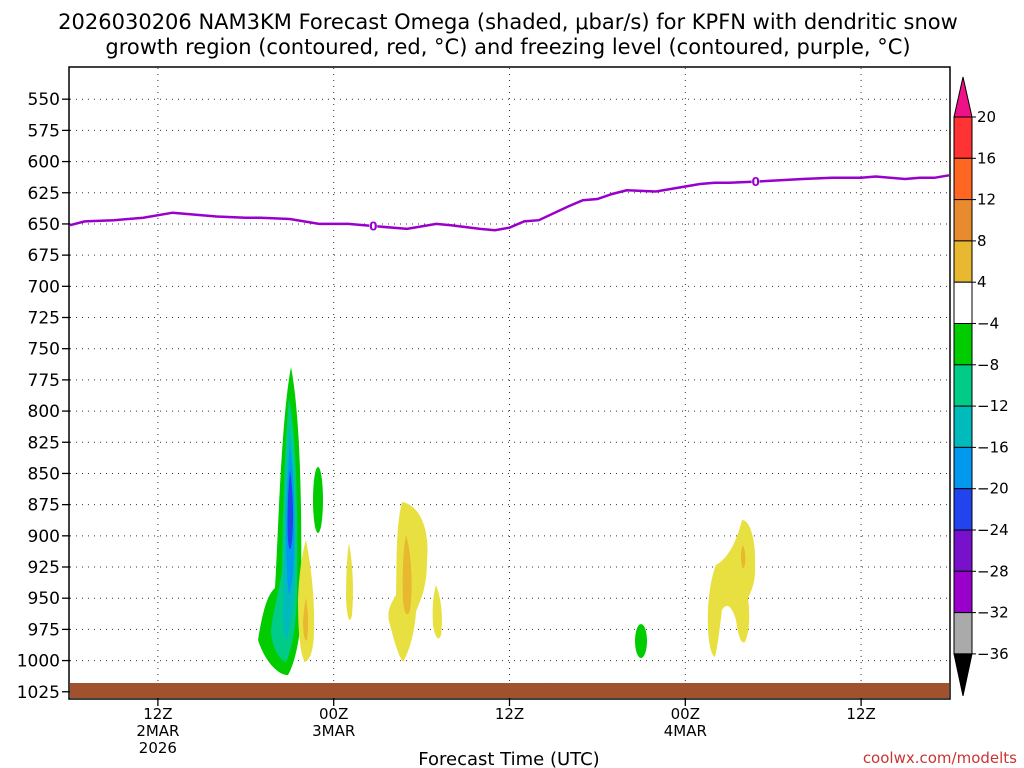  I want to click on colorbar-tick-label: −16, so click(993, 447).